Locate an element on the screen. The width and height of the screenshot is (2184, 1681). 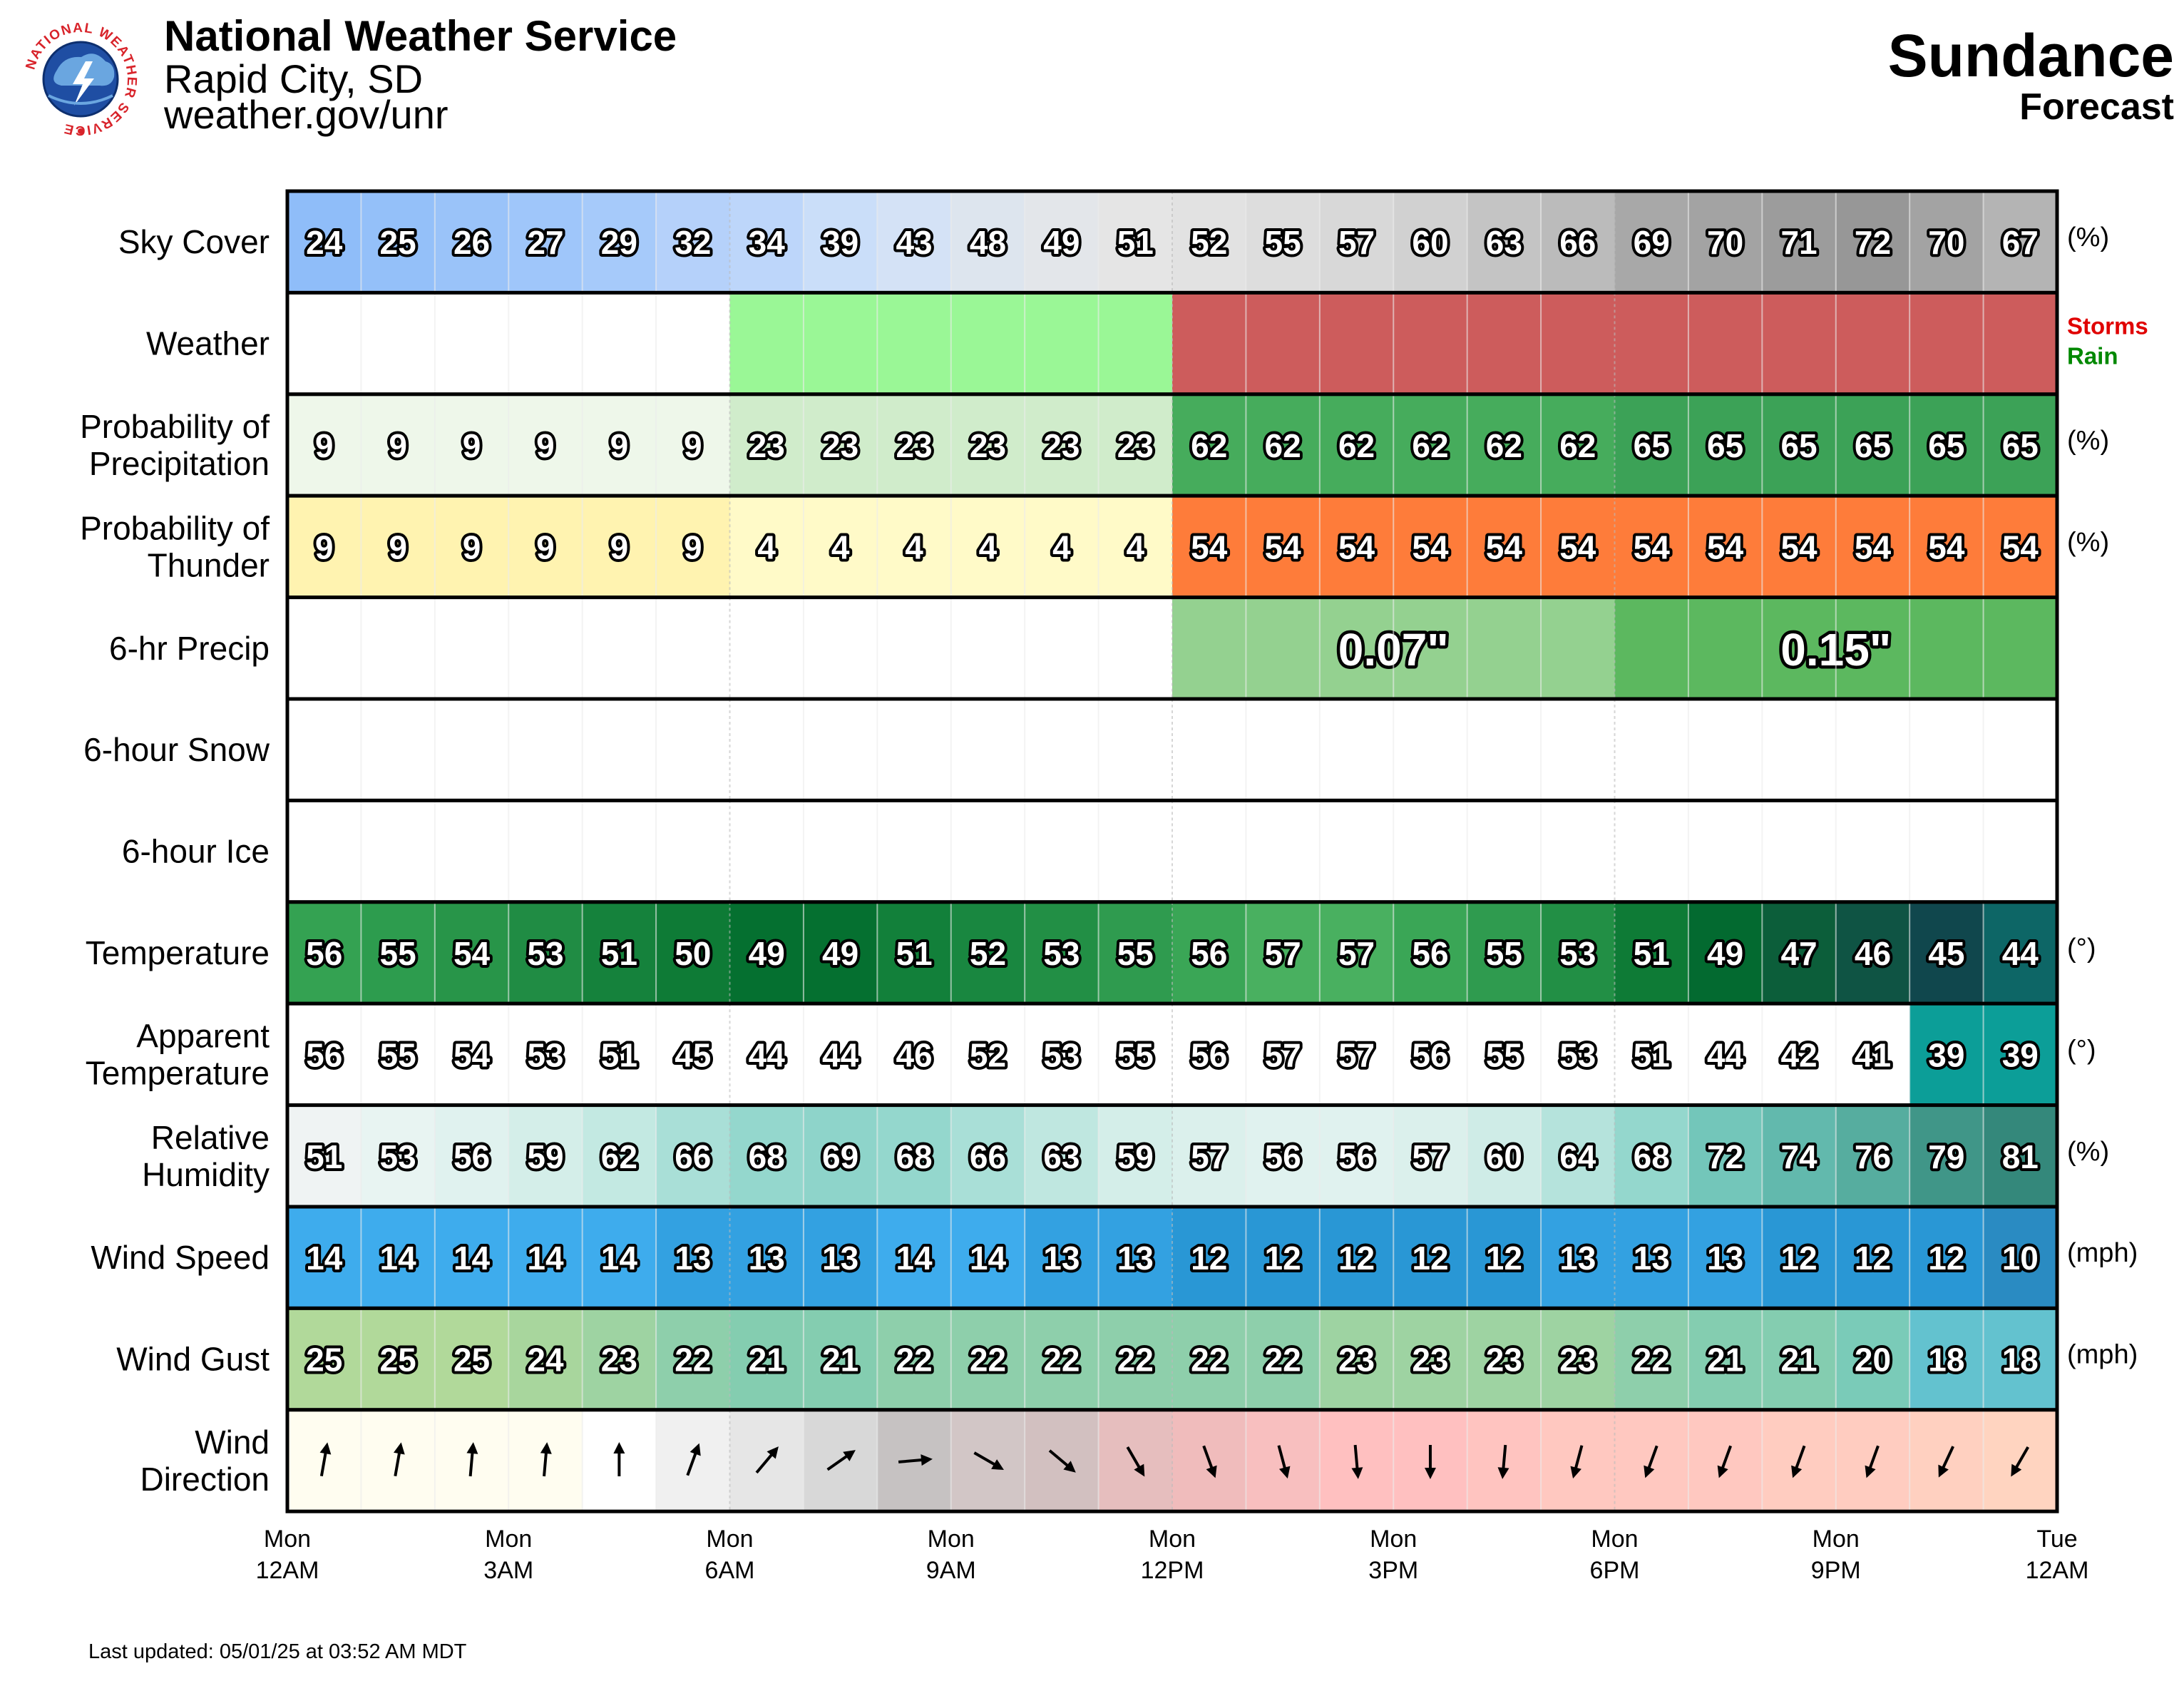
row-label: Probability of is located at coordinates (175, 527).